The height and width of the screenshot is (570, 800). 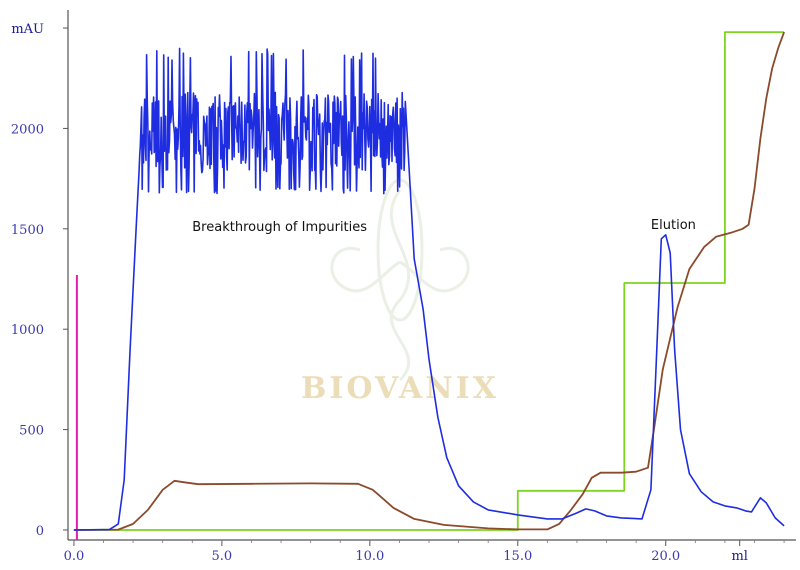 What do you see at coordinates (673, 225) in the screenshot?
I see `annotation-label: Elution` at bounding box center [673, 225].